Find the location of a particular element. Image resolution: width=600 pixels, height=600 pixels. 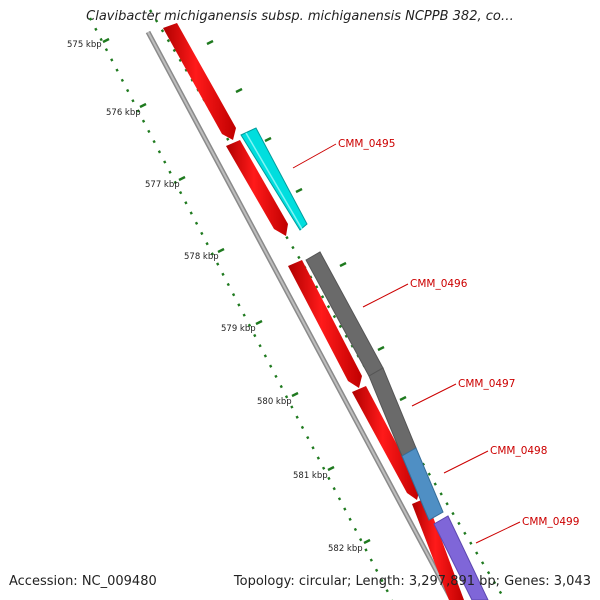

tick-label: 575 kbp is located at coordinates (84, 45).